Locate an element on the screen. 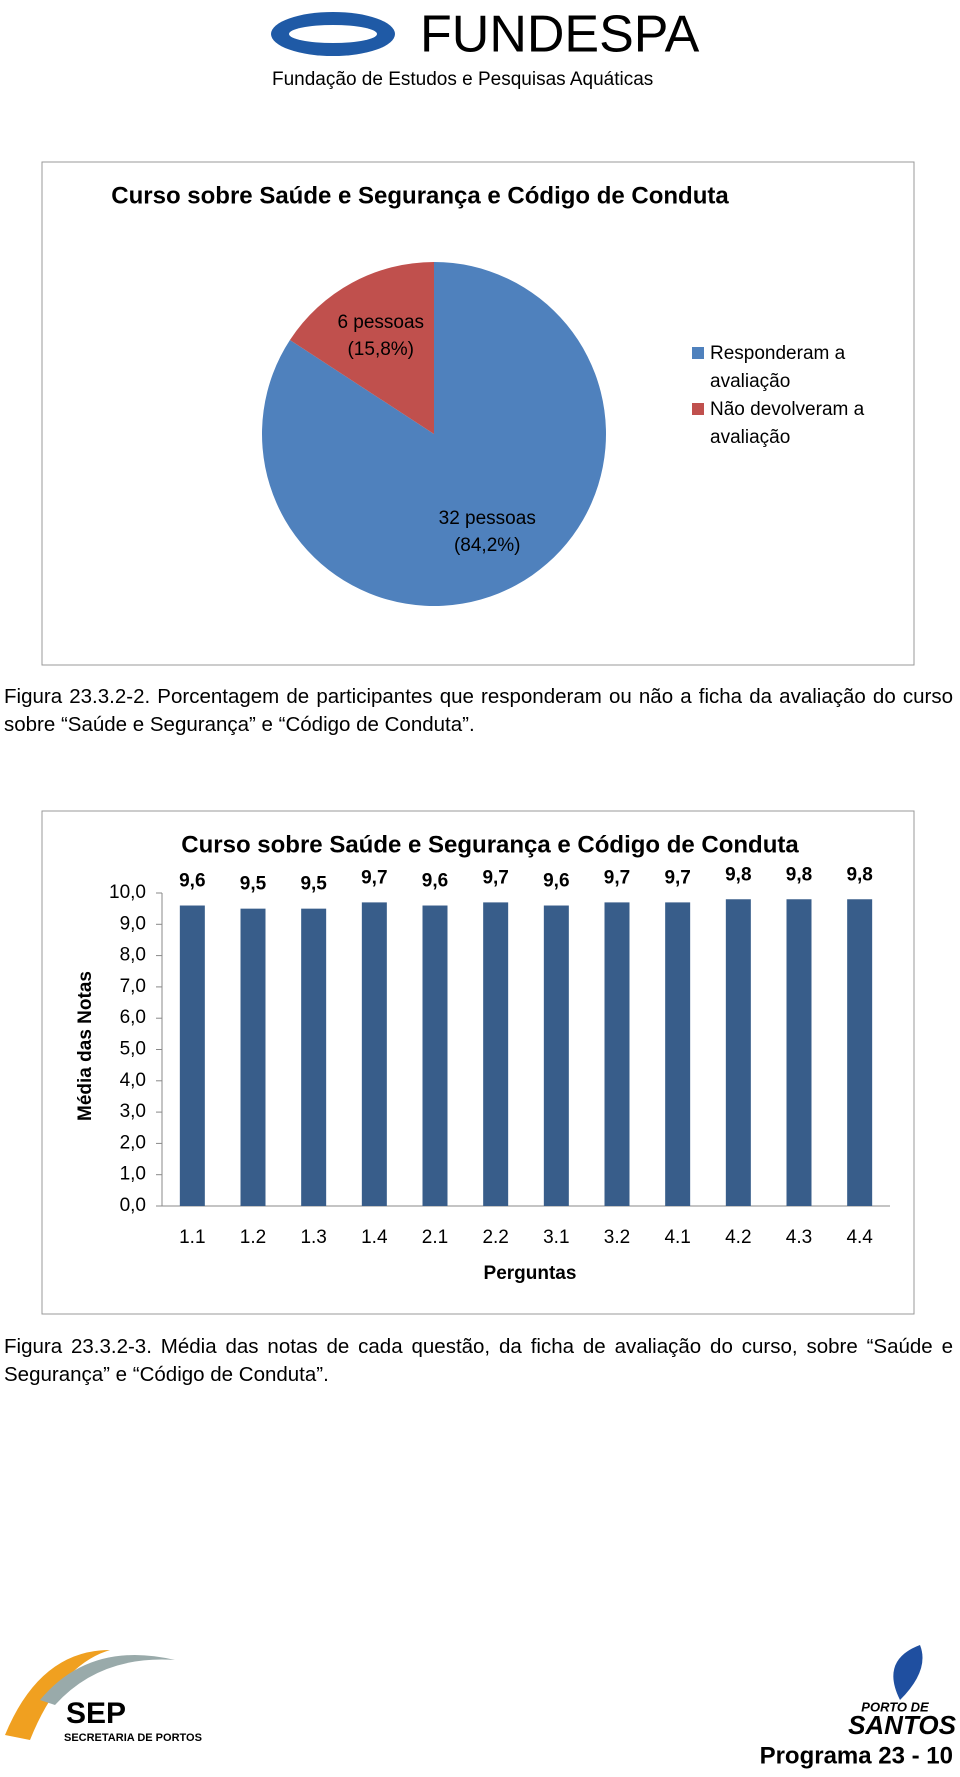 The height and width of the screenshot is (1777, 960). logo-mark is located at coordinates (333, 34).